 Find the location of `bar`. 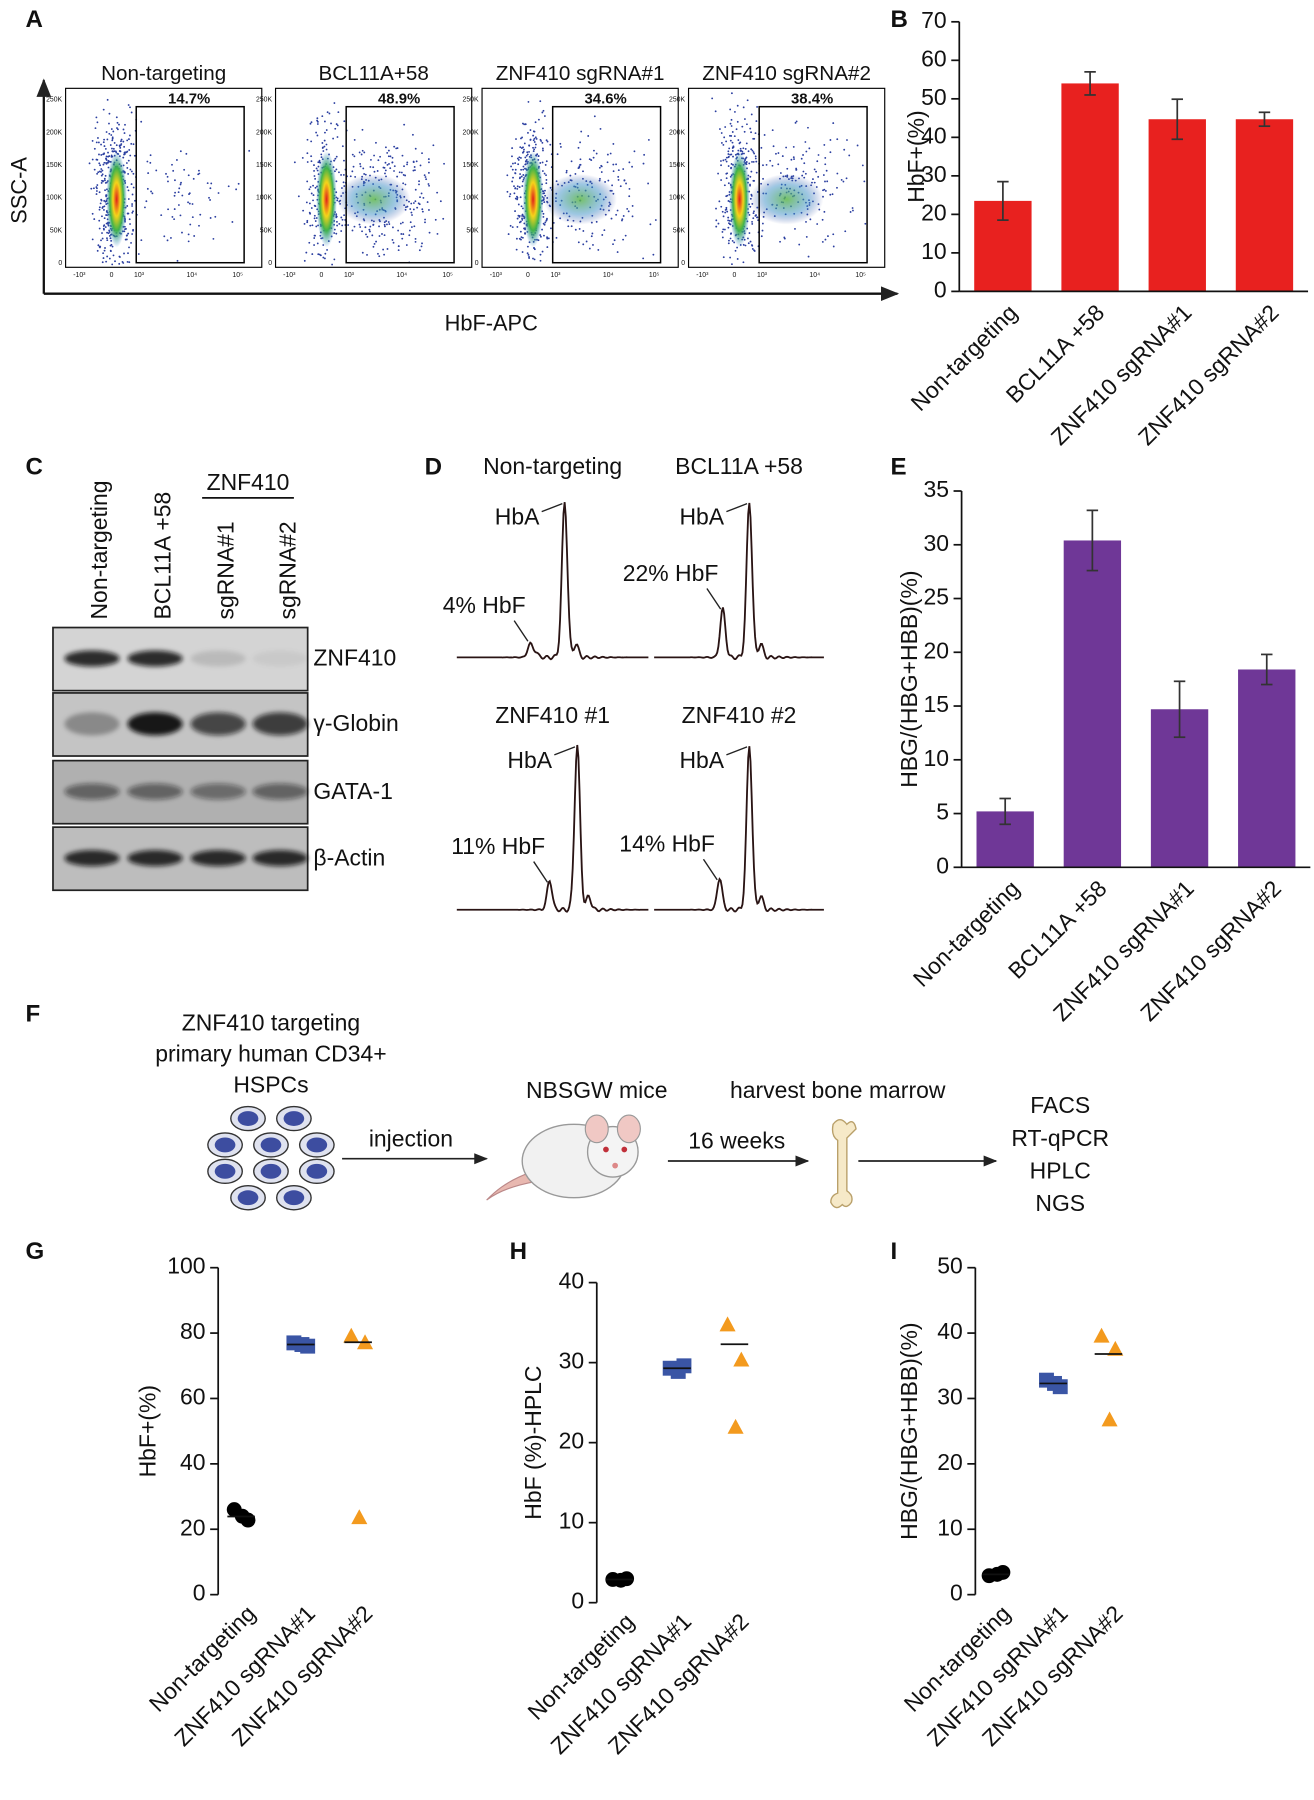

bar is located at coordinates (1267, 768).